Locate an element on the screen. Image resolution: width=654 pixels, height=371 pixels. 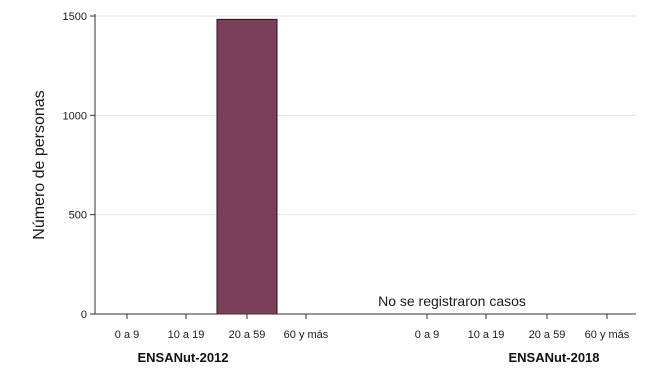
y-tick-labels: 0 500 1000 1500 is located at coordinates (79, 166).